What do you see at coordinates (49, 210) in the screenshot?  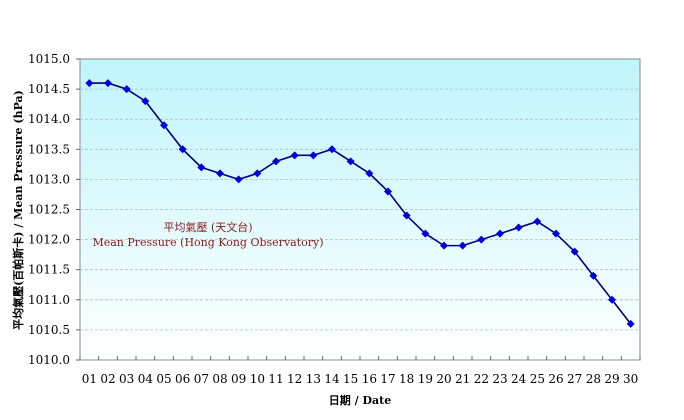 I see `y-tick-label: 1012.5` at bounding box center [49, 210].